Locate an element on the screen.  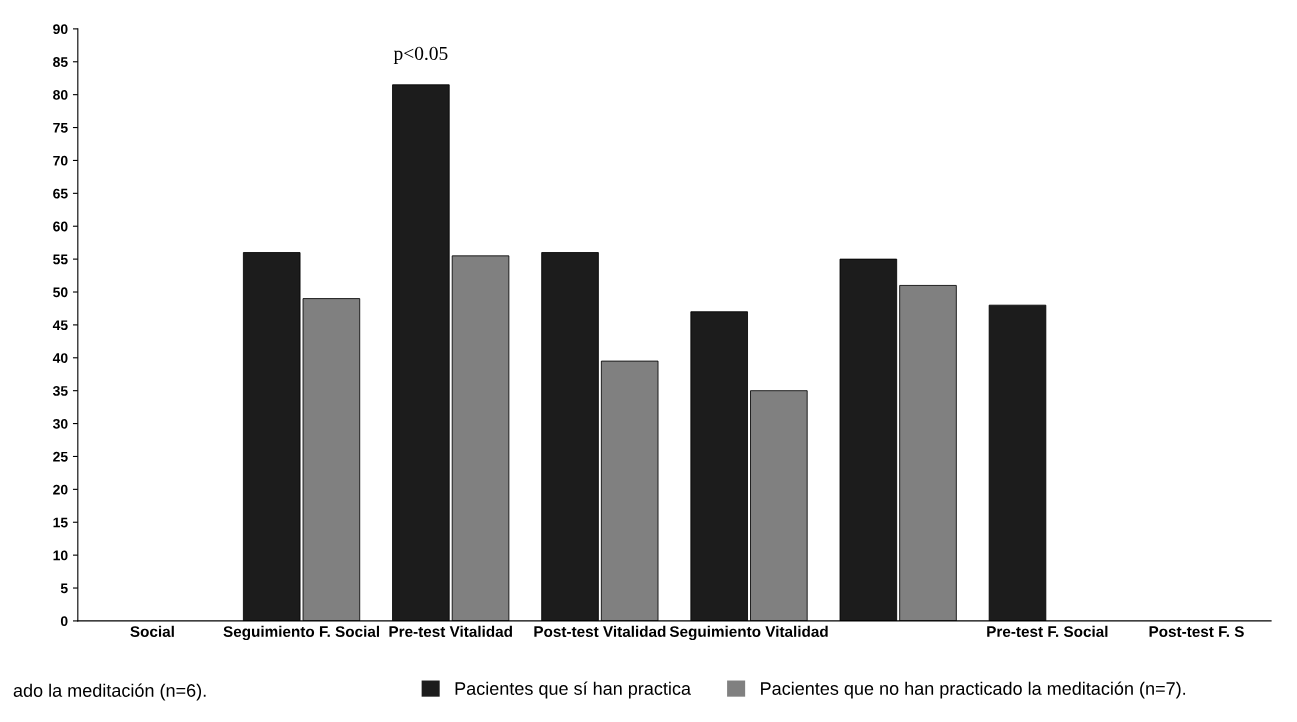
y-tick-label: 70 is located at coordinates (60, 160).